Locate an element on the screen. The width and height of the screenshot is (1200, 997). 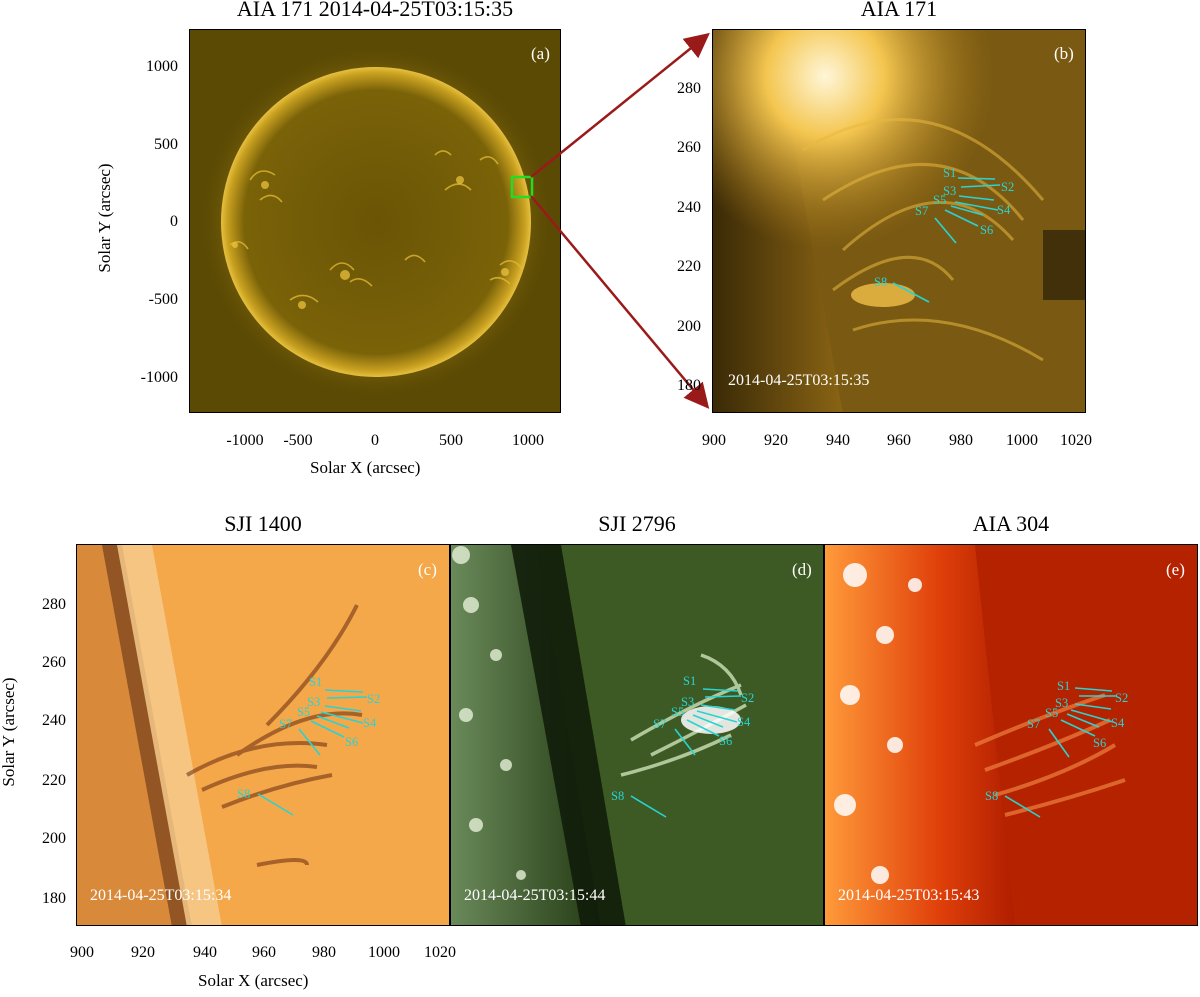
panel-e-image: S1 S2 S3 S4 S5 S6 S7 S8 is located at coordinates (1011, 735).